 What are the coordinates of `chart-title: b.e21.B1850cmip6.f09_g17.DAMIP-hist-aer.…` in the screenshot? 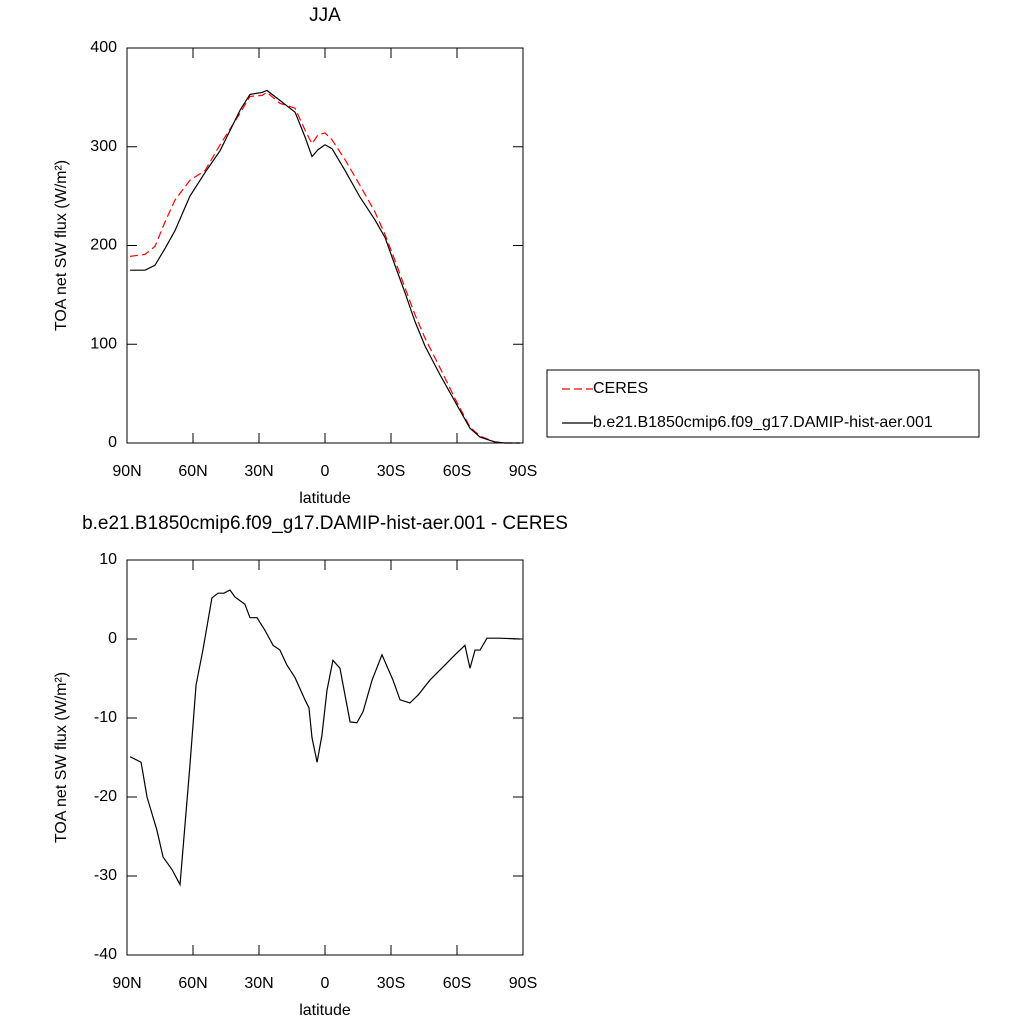 It's located at (325, 523).